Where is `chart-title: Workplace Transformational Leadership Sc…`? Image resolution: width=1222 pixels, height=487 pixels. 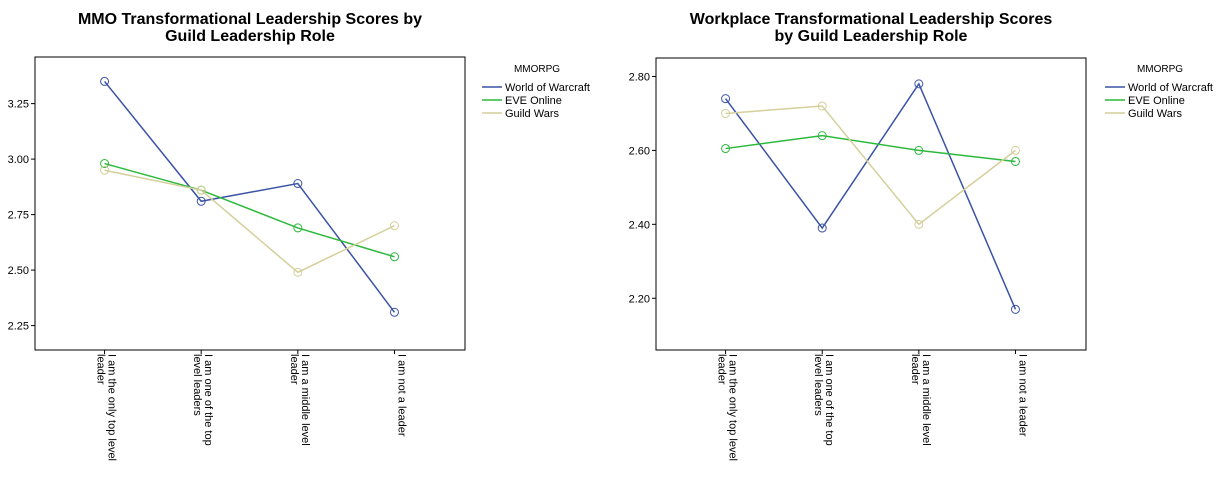
chart-title: Workplace Transformational Leadership Sc… is located at coordinates (871, 28).